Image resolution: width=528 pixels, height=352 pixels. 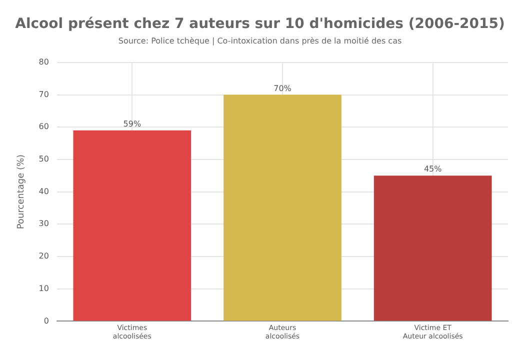 I want to click on y-tick-label: 20, so click(x=43, y=256).